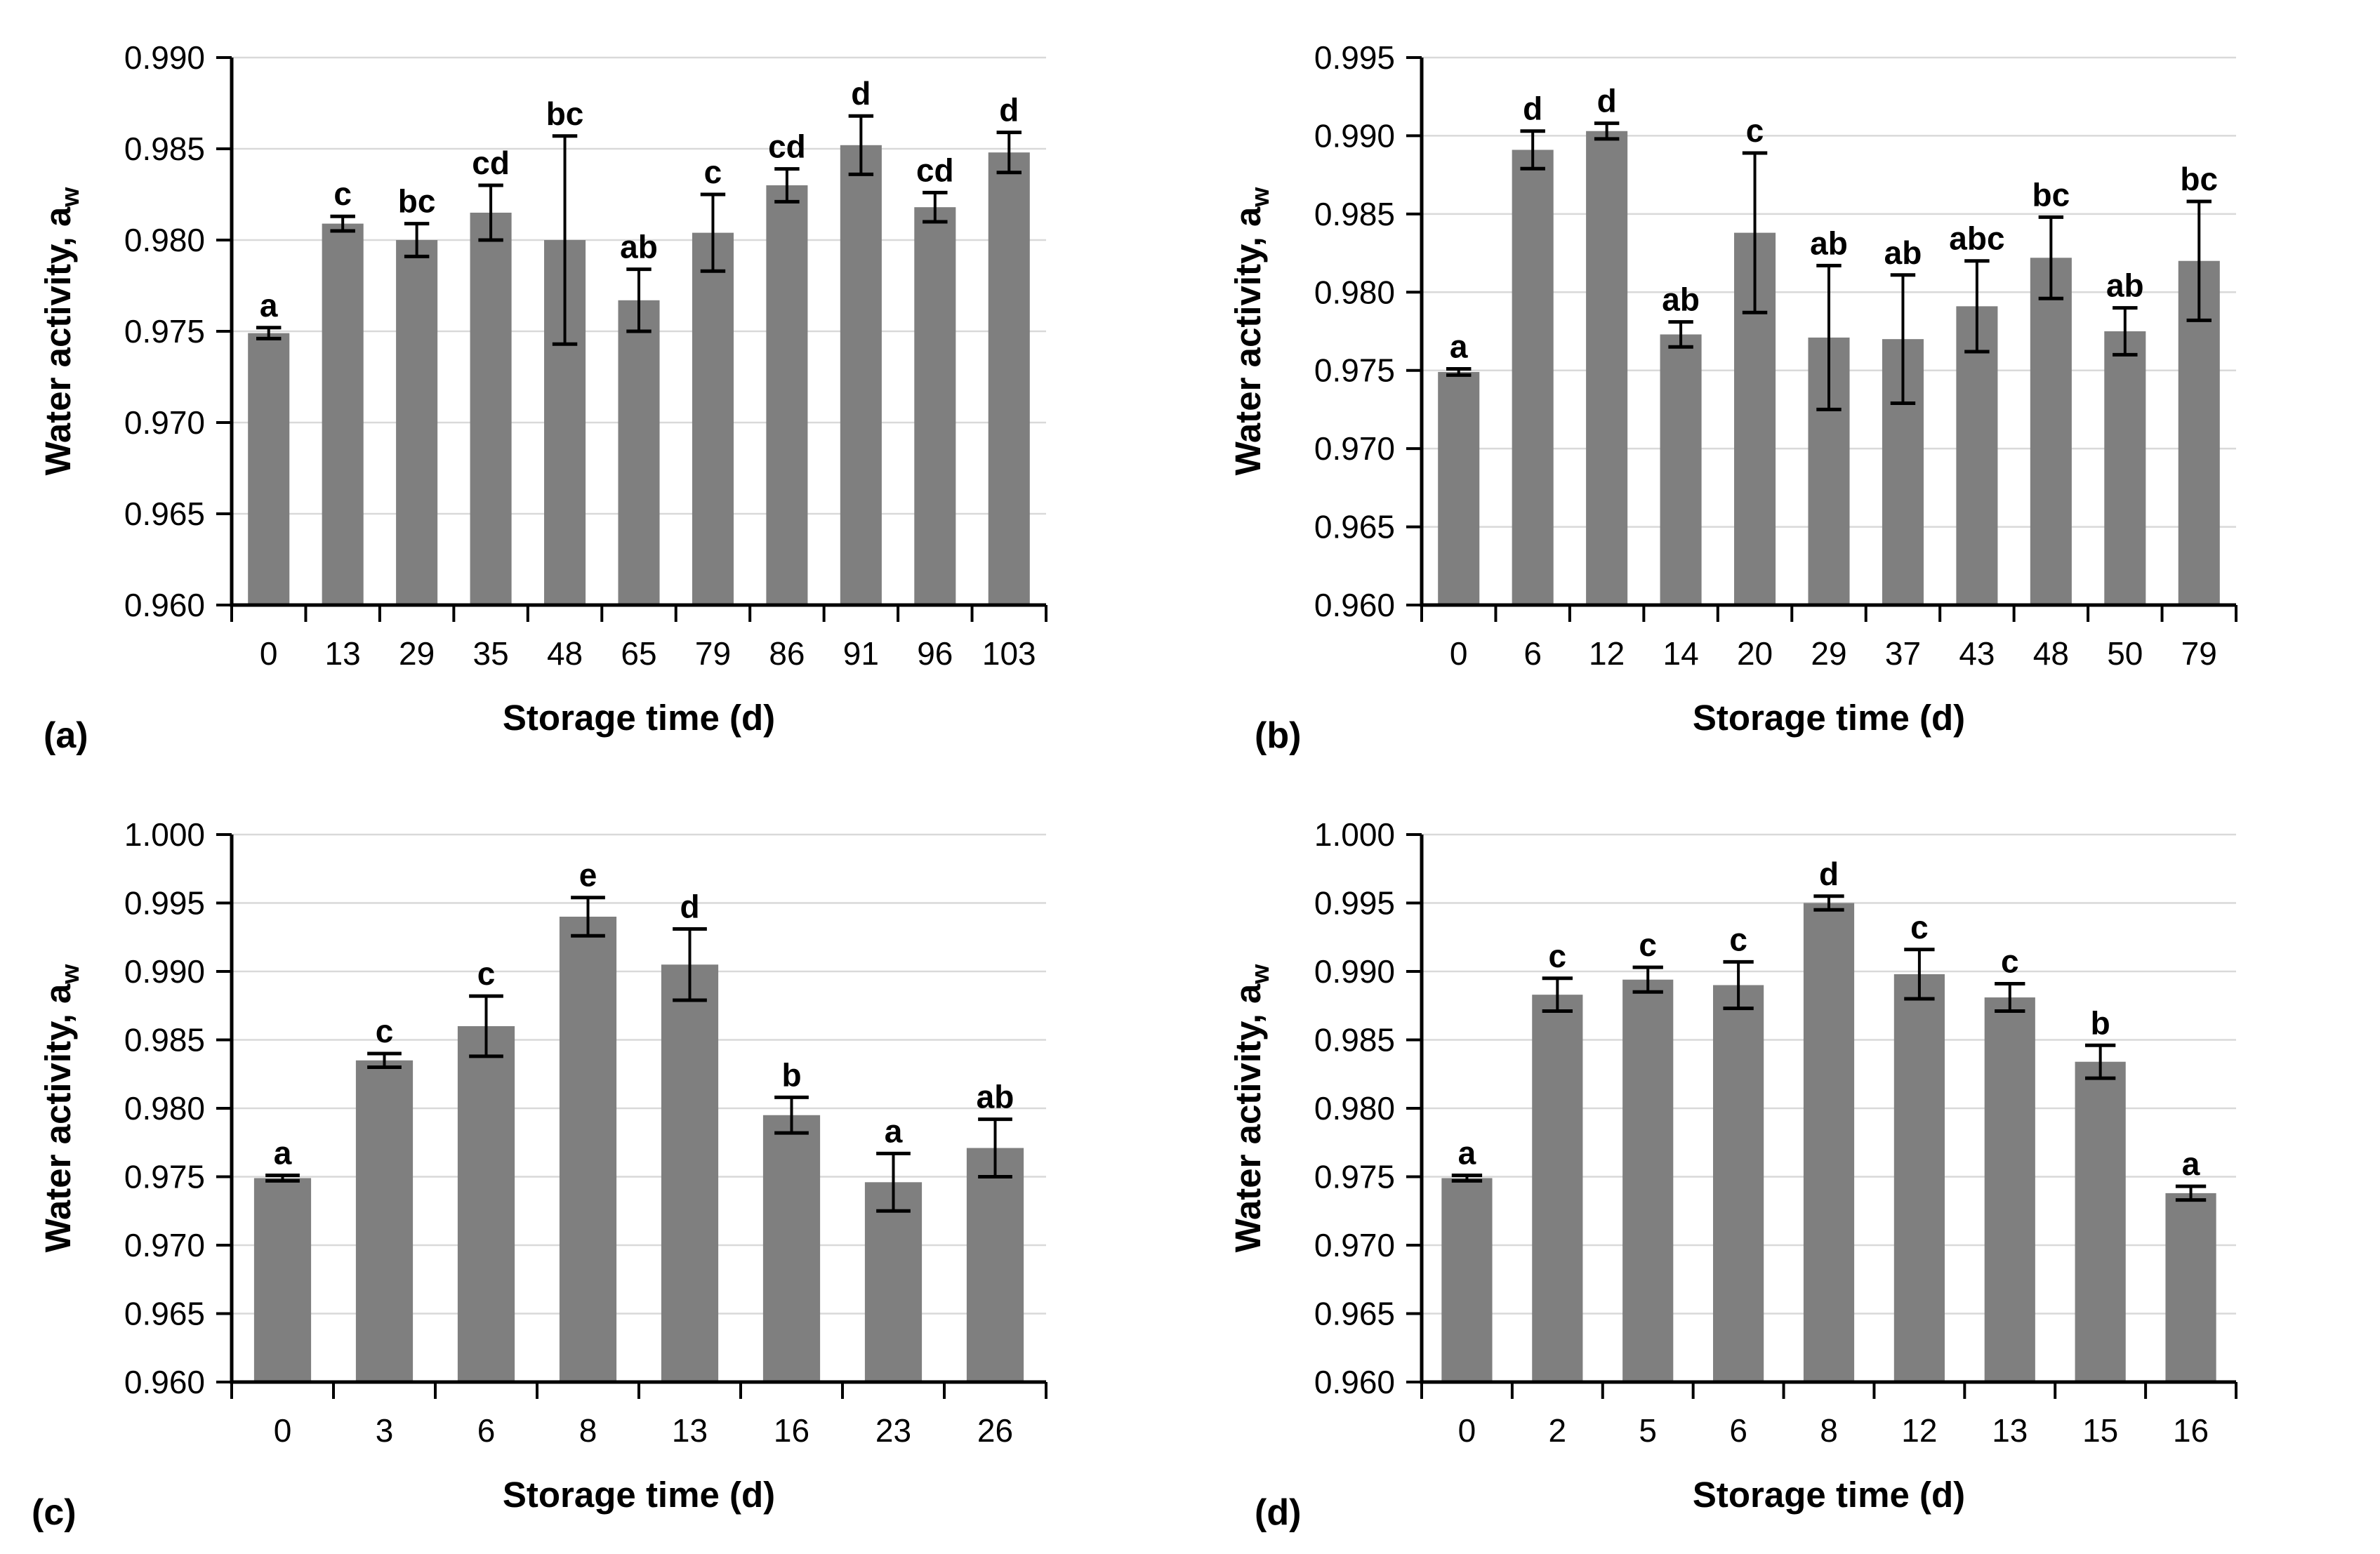  What do you see at coordinates (1829, 1430) in the screenshot?
I see `x-tick-label: 8` at bounding box center [1829, 1430].